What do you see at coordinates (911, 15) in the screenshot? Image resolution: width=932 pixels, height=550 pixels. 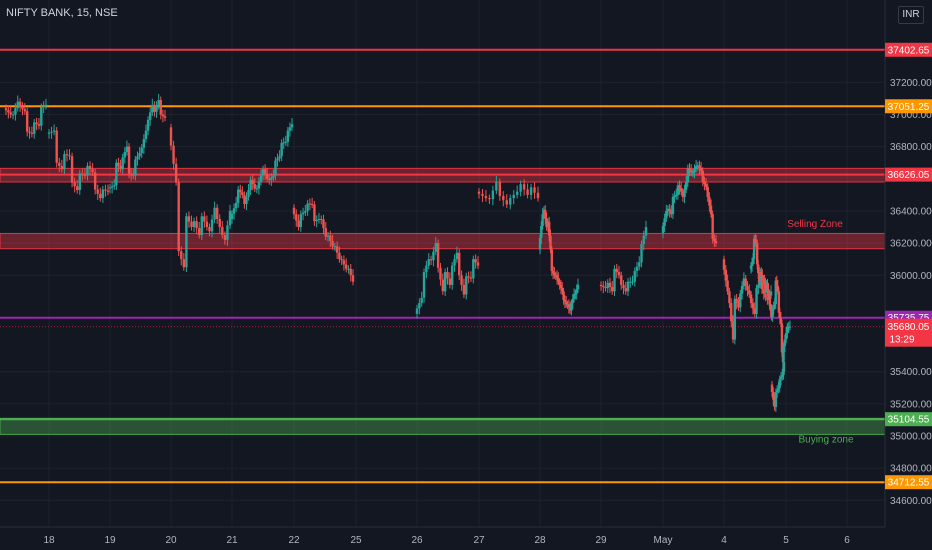 I see `currency-badge: INR` at bounding box center [911, 15].